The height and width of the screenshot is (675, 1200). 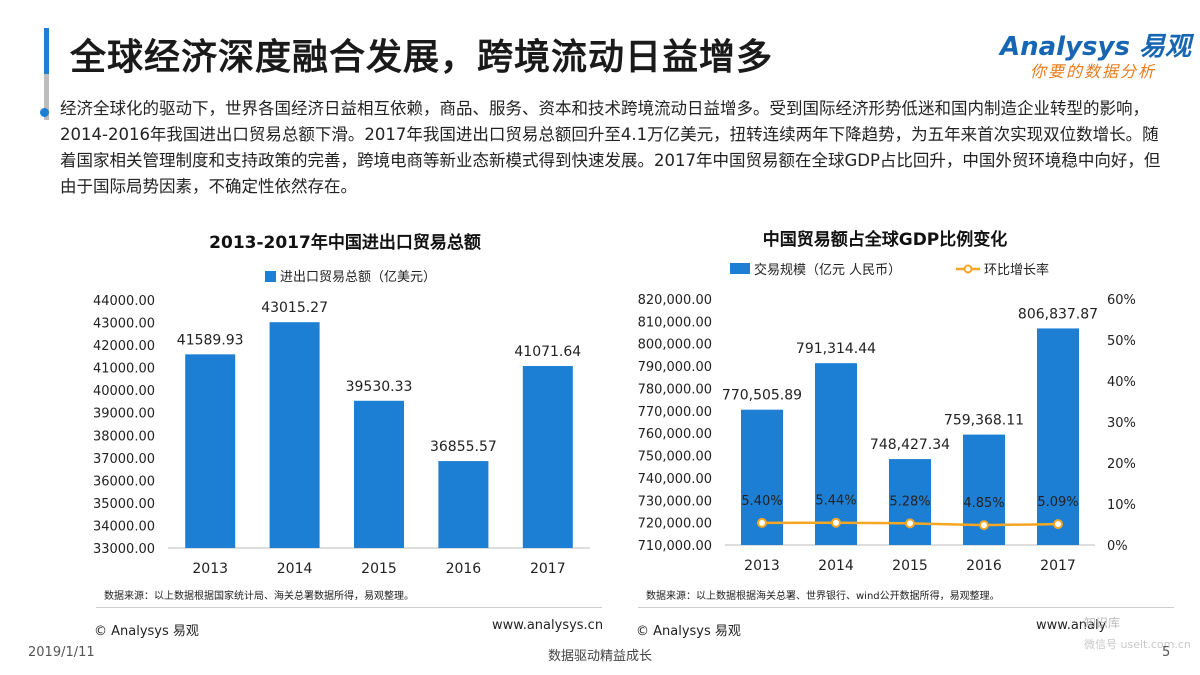 What do you see at coordinates (836, 349) in the screenshot?
I see `chart2-bar-value-label: 791,314.44` at bounding box center [836, 349].